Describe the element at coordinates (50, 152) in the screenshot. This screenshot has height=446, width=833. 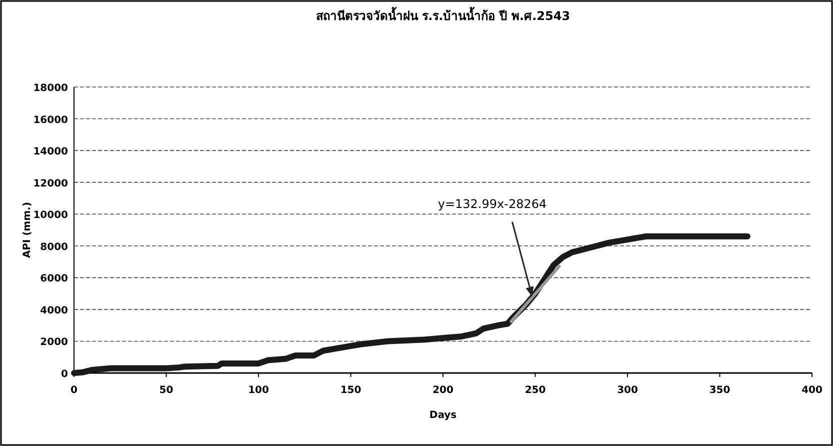
I see `y-tick-label: 14000` at that location.